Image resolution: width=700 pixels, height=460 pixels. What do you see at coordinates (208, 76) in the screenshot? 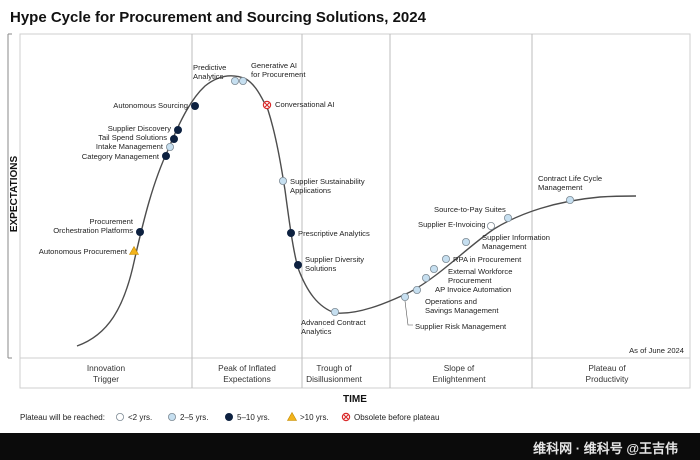
I see `tech-label-predictive-analytics-line-2: Analytics` at bounding box center [208, 76].